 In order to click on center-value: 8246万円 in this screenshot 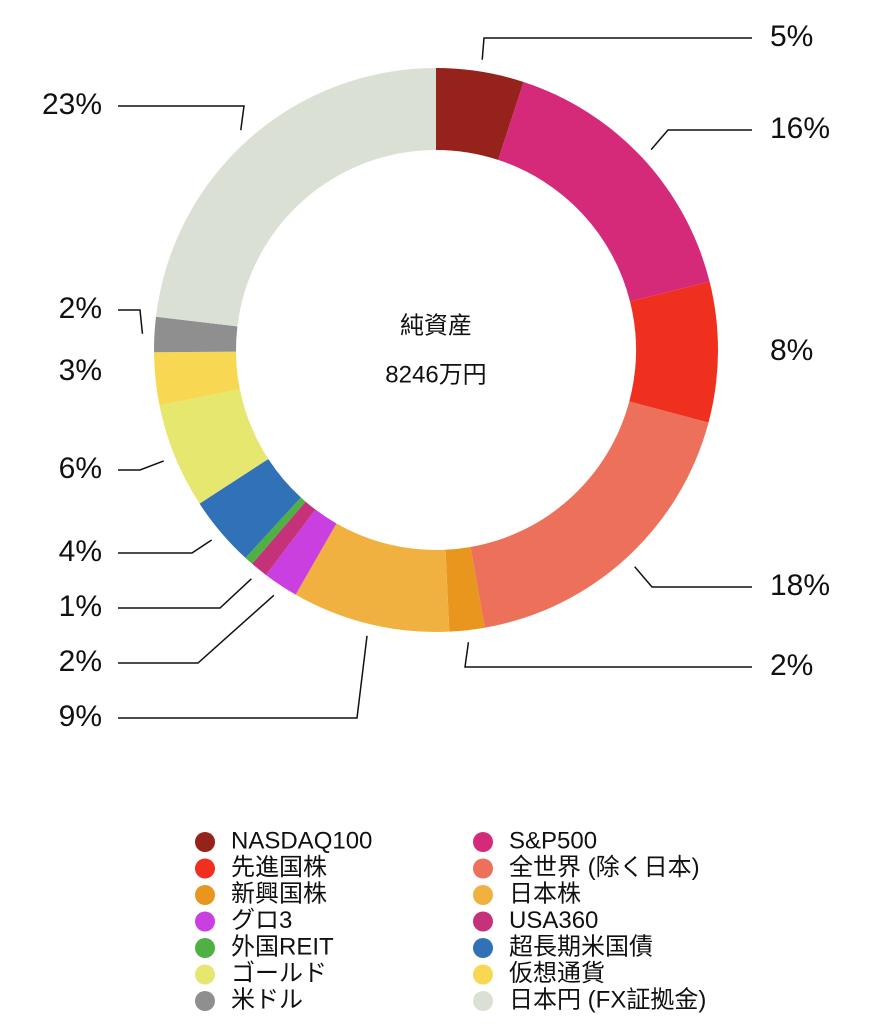, I will do `click(435, 374)`.